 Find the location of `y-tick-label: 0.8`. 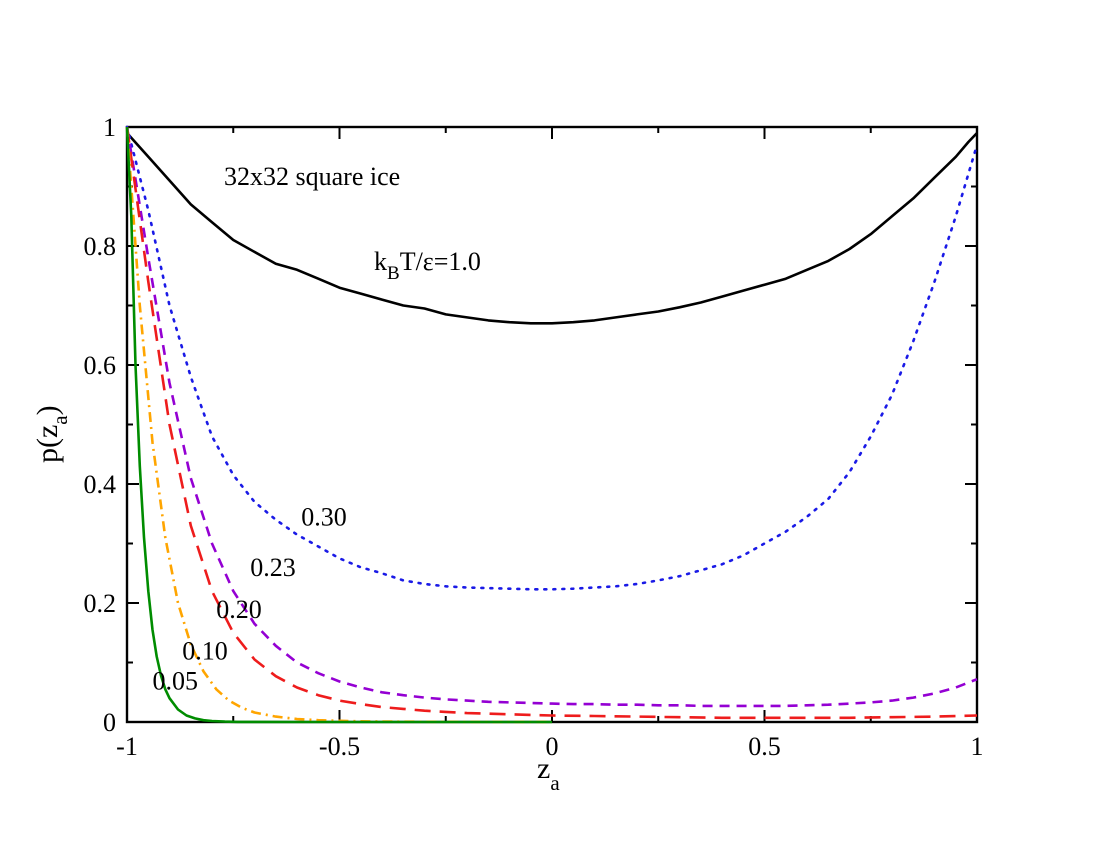

y-tick-label: 0.8 is located at coordinates (100, 246).